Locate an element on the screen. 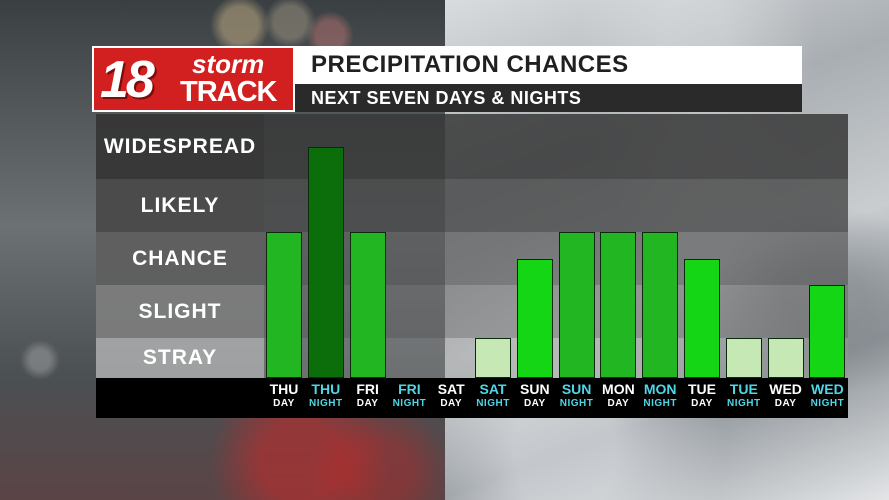 This screenshot has width=889, height=500. storm-track-logo: 18 storm TRACK is located at coordinates (193, 79).